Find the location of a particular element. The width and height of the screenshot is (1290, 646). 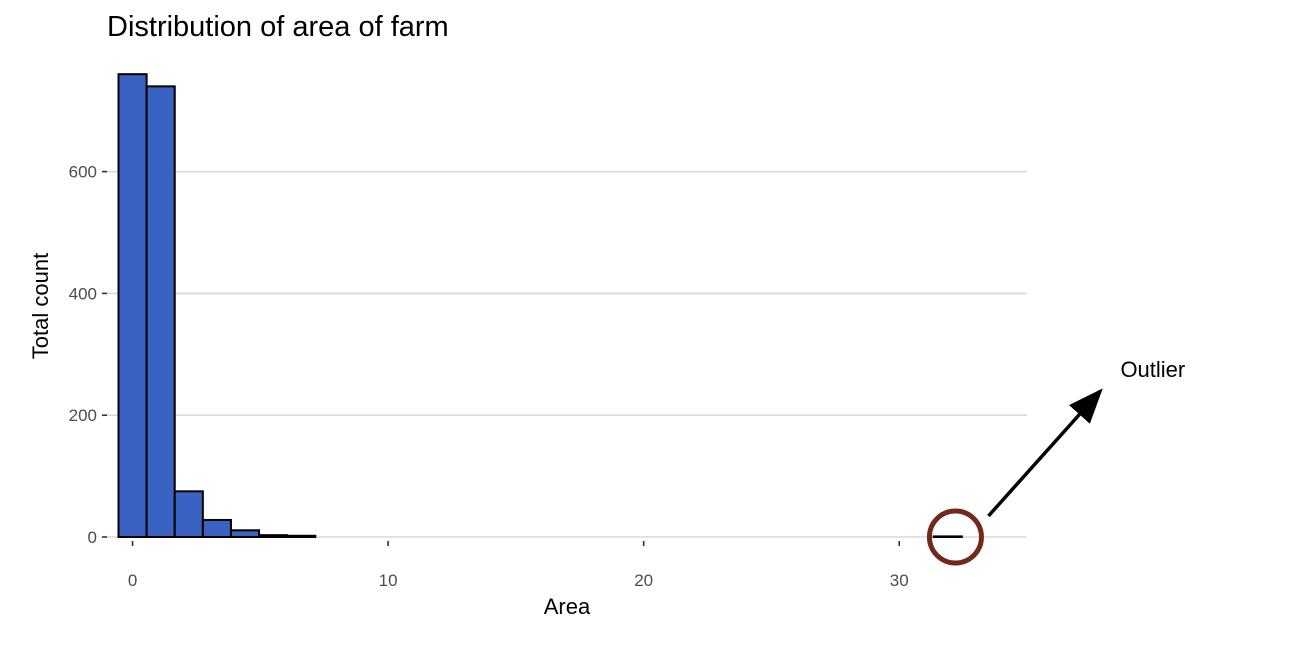

y-tick-label: 600 is located at coordinates (83, 172).